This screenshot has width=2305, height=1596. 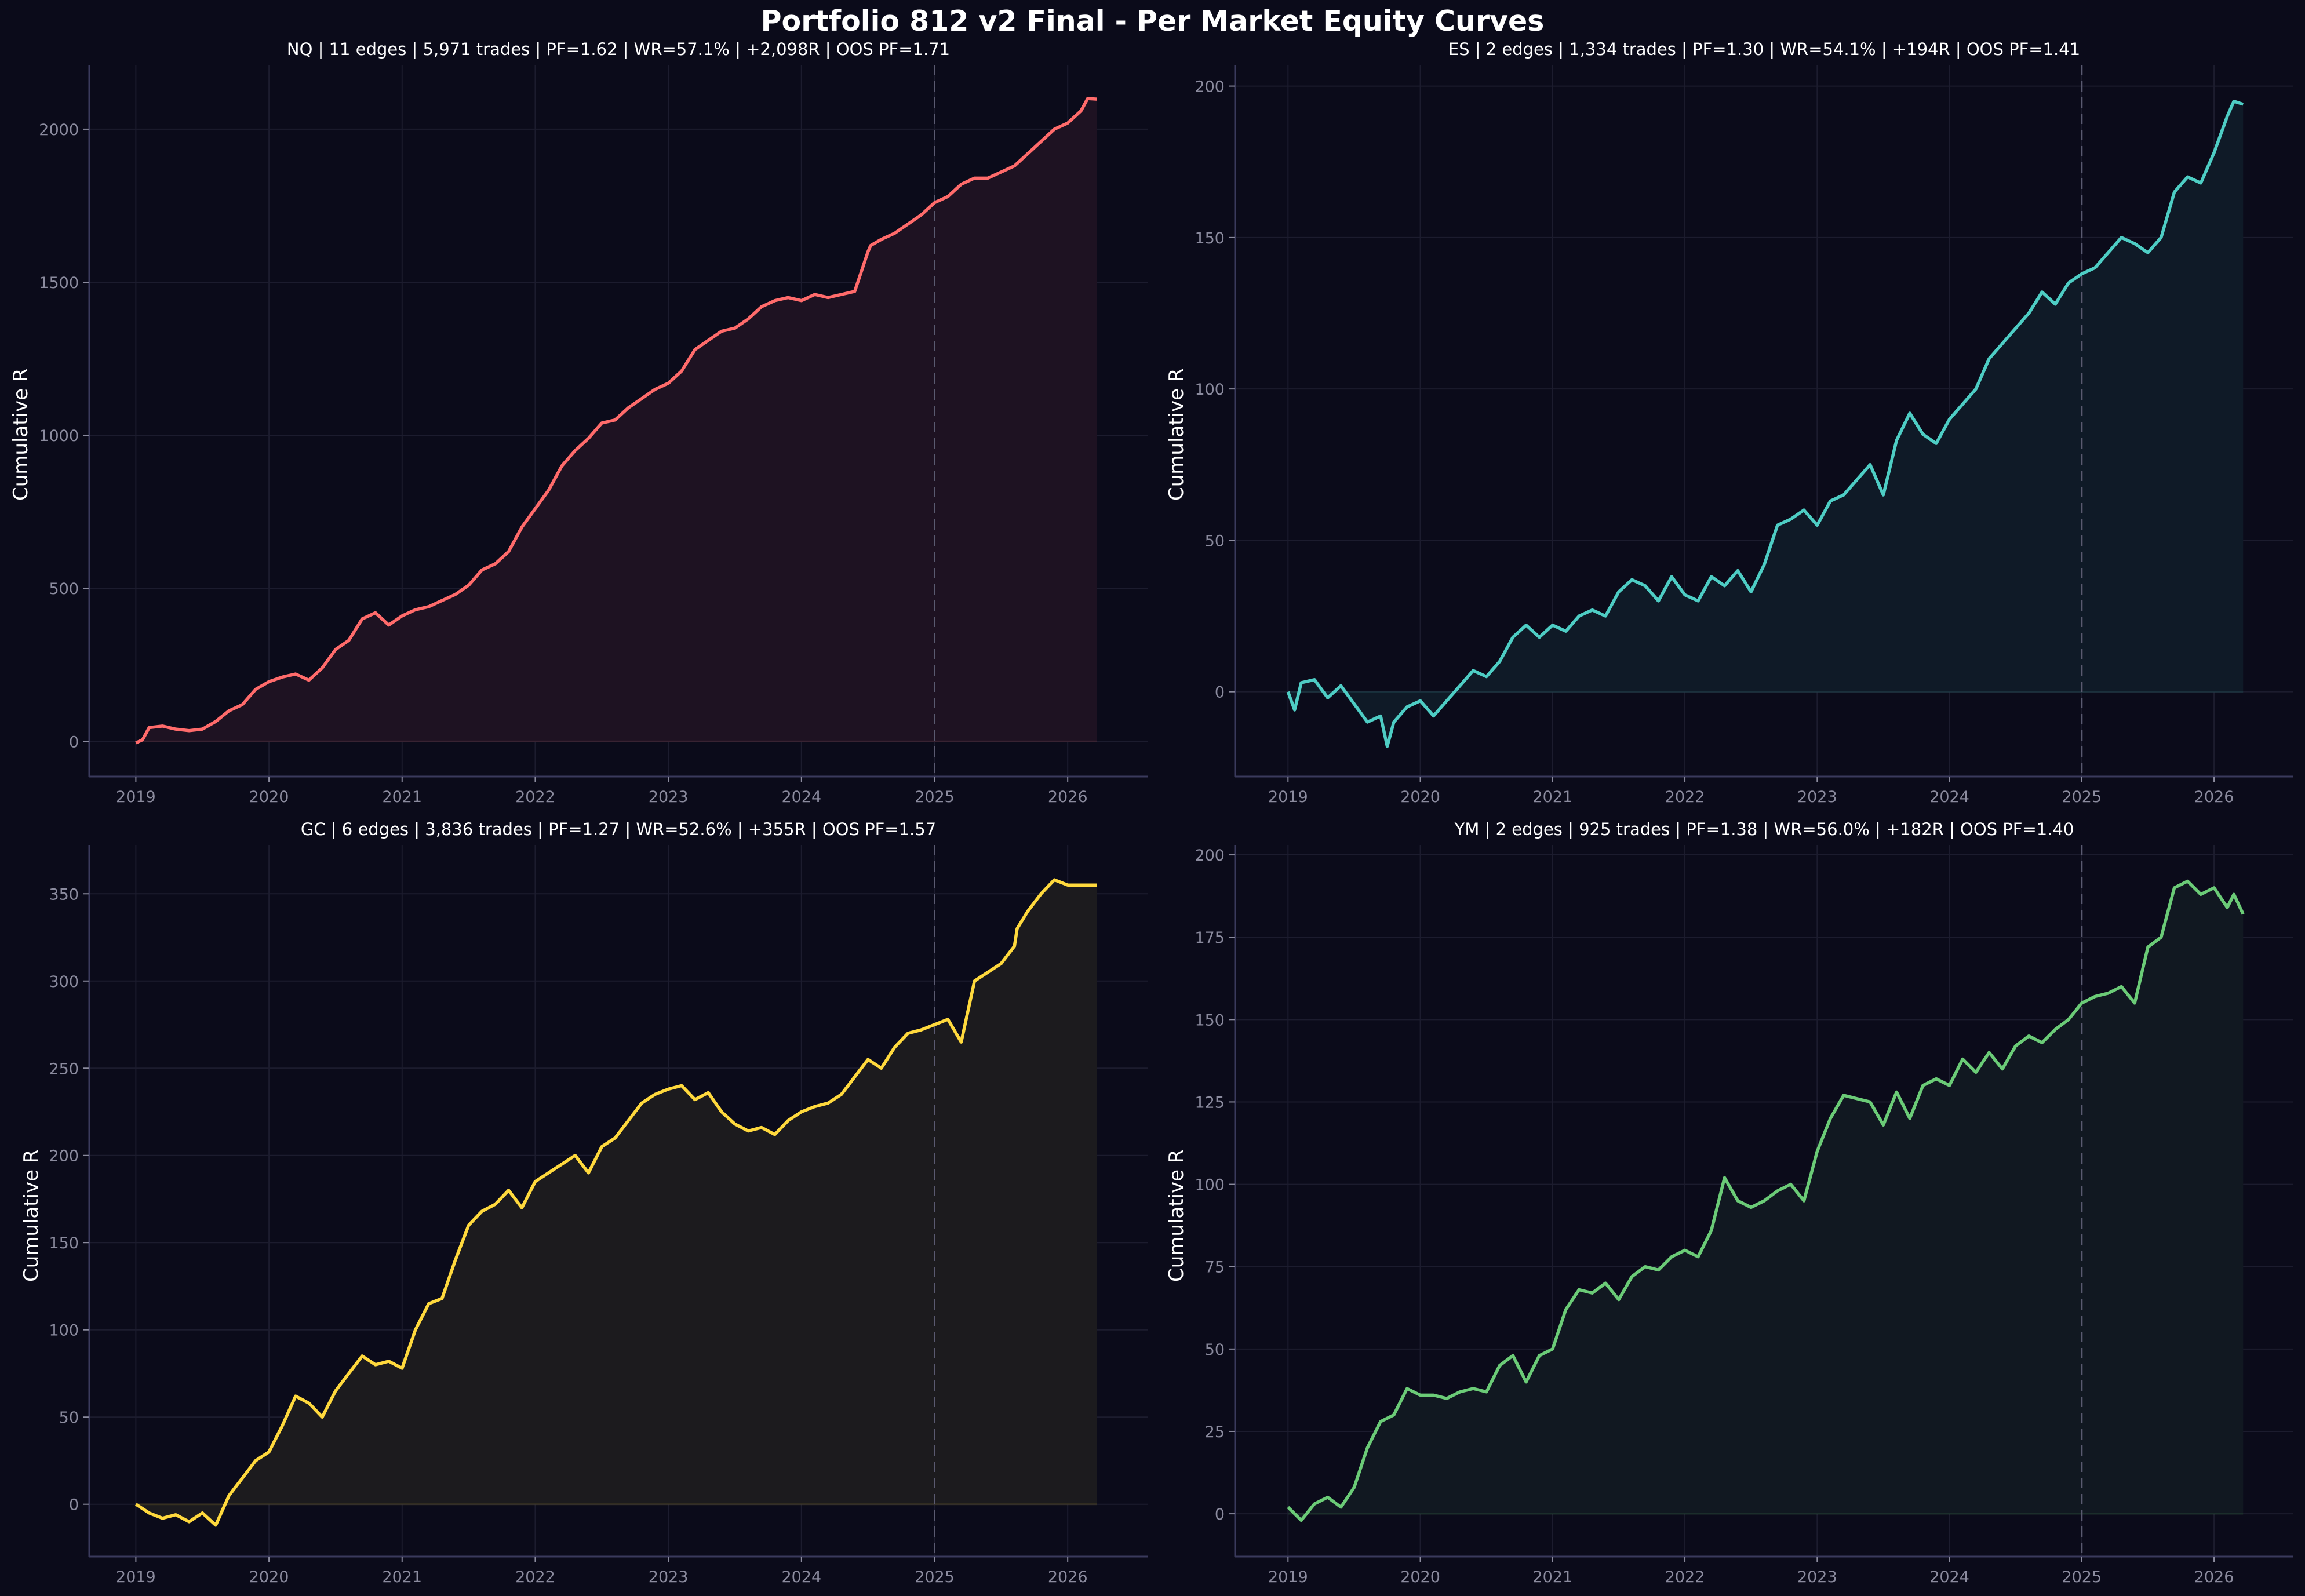 I want to click on y-tick-label: 2000, so click(x=59, y=130).